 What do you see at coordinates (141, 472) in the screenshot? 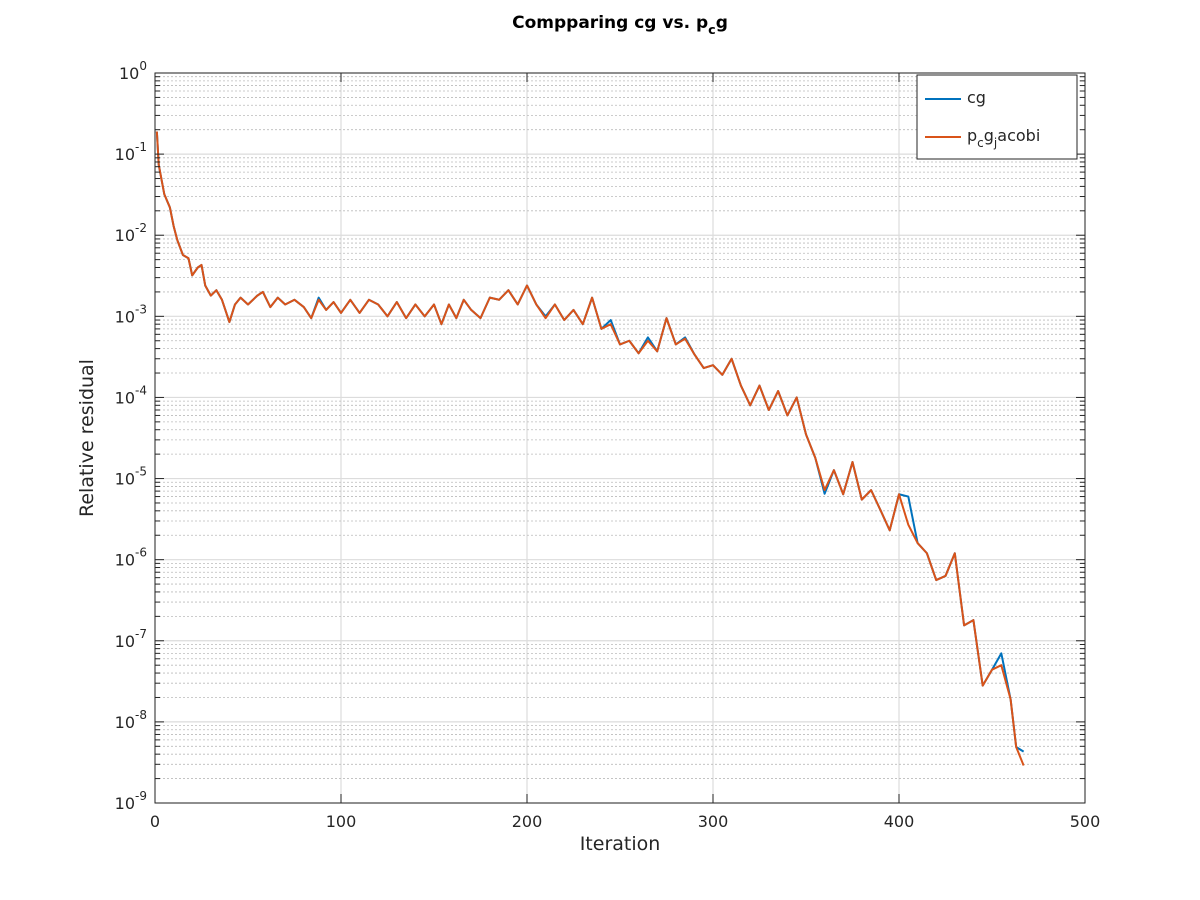
I see `exponent: -5` at bounding box center [141, 472].